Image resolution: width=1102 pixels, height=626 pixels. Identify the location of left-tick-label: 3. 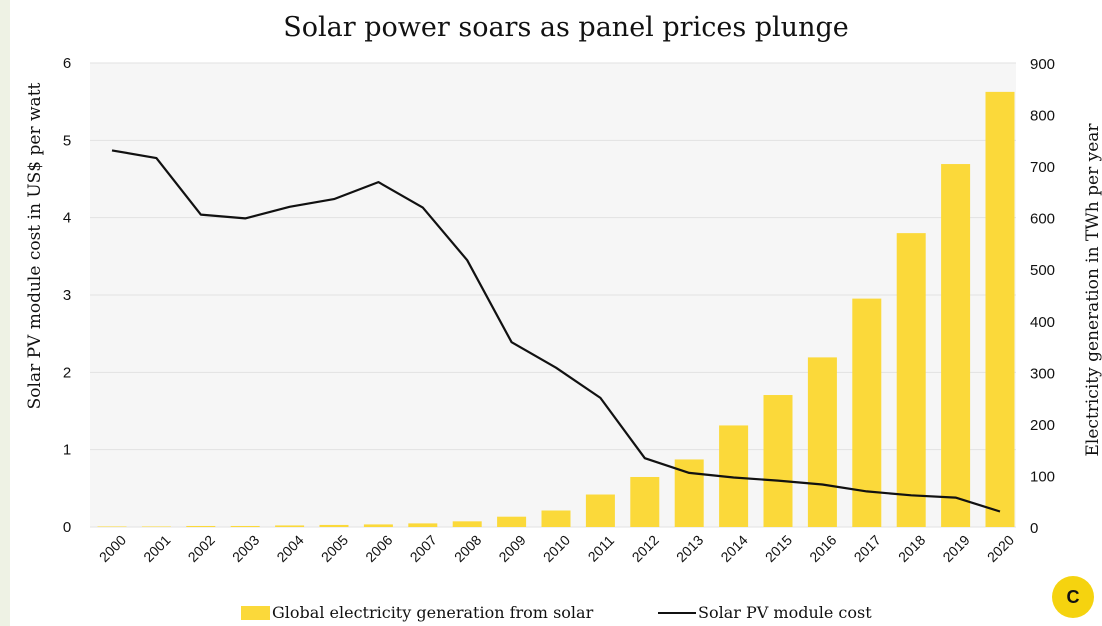
(67, 295).